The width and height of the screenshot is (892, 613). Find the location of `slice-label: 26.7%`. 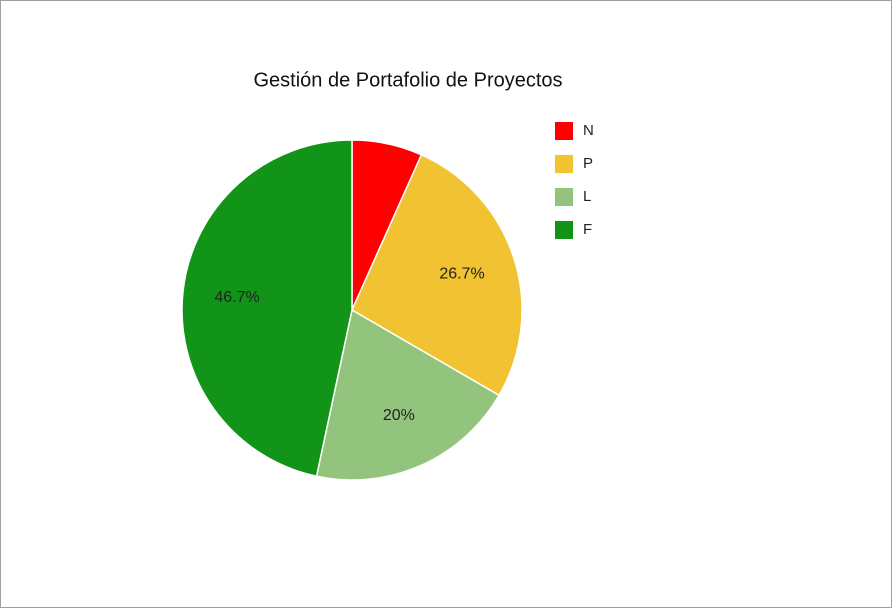

slice-label: 26.7% is located at coordinates (461, 274).